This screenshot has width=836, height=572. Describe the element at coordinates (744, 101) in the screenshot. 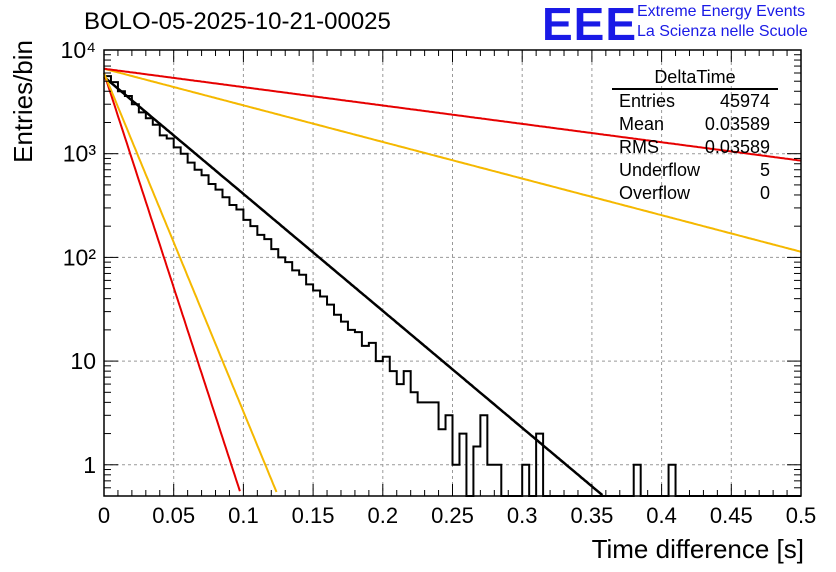

I see `stats-value: 45974` at that location.